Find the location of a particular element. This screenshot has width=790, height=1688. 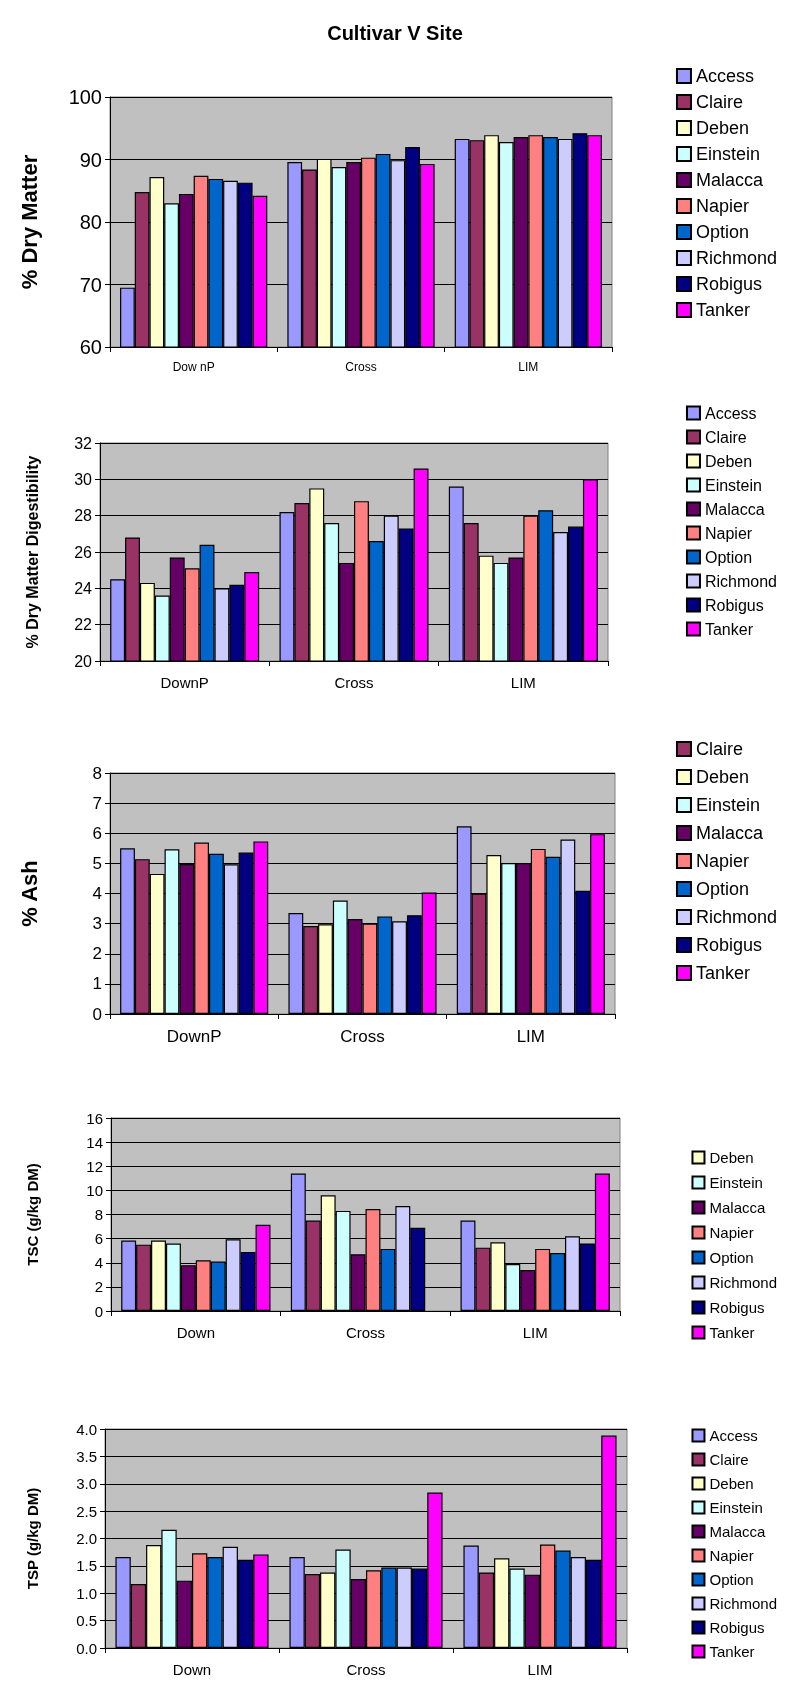

y-tick-label: 10 is located at coordinates (94, 1190).